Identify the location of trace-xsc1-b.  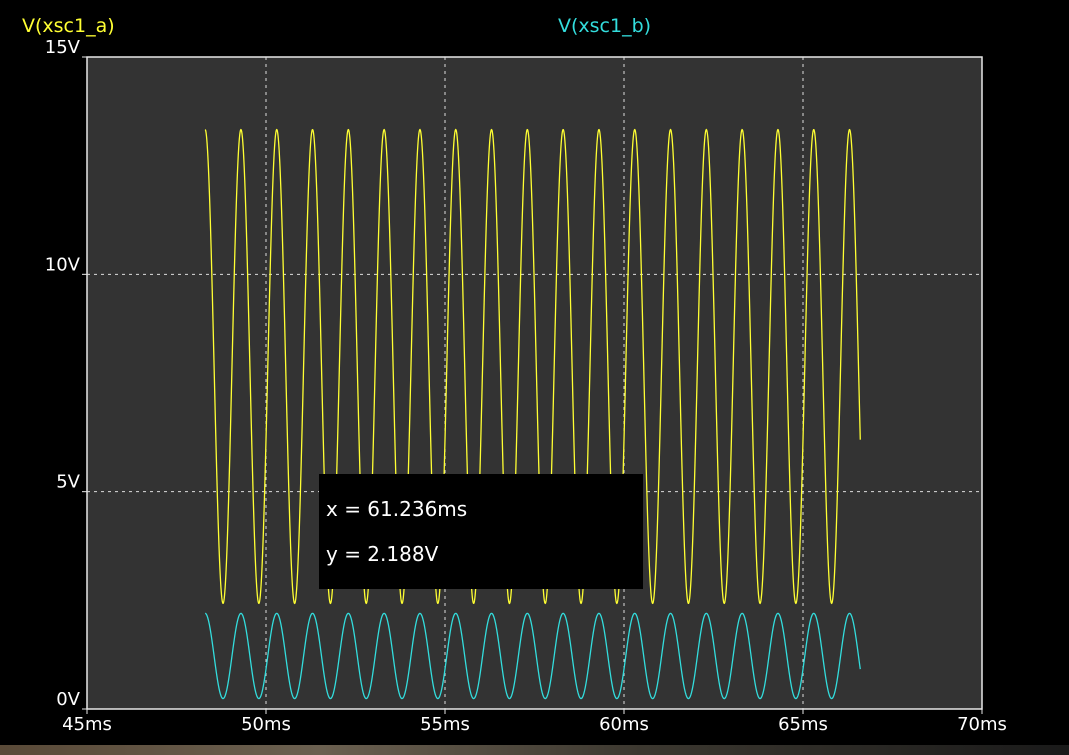
(533, 656).